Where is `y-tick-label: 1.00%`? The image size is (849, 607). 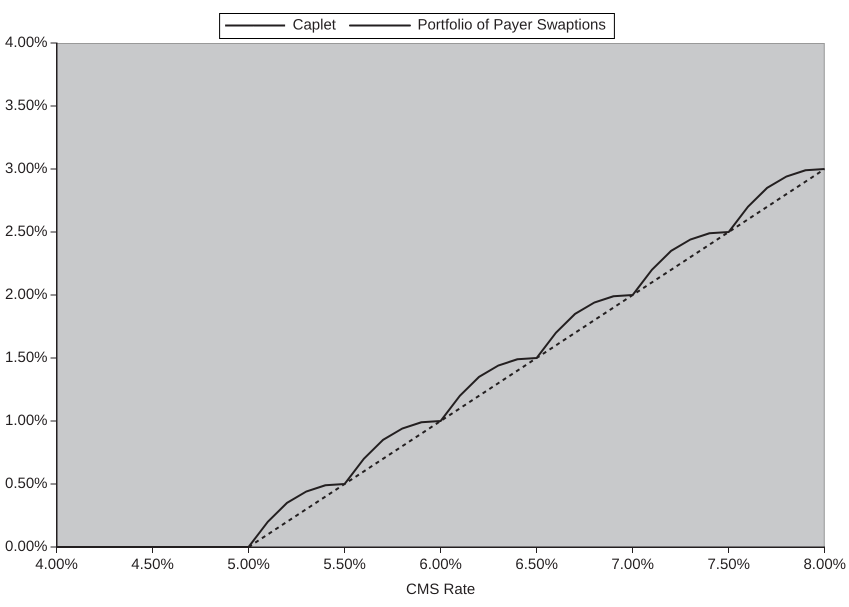
y-tick-label: 1.00% is located at coordinates (26, 421).